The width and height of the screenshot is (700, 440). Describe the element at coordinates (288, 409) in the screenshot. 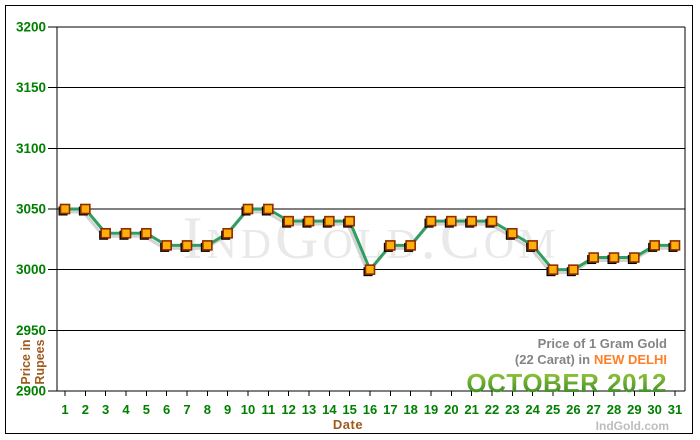

I see `x-tick-label: 12` at that location.